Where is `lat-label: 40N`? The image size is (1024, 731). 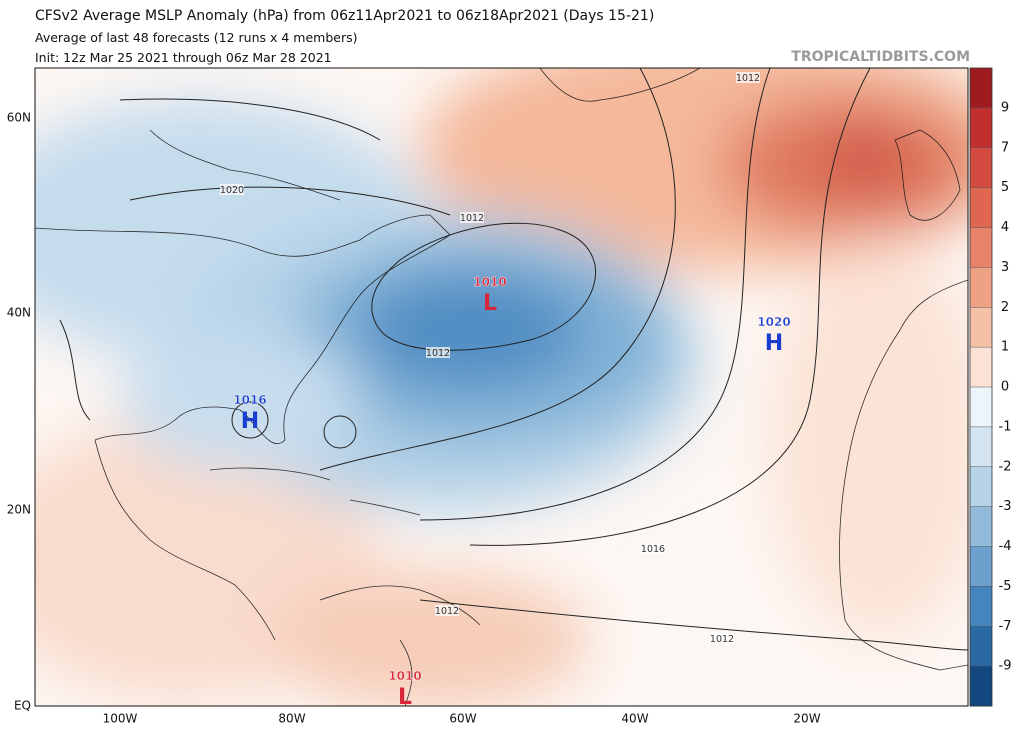 lat-label: 40N is located at coordinates (19, 313).